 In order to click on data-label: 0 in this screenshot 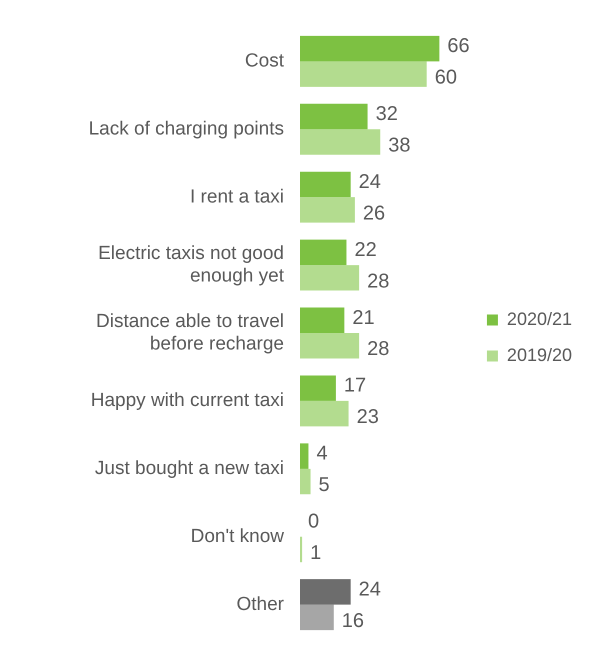, I will do `click(314, 521)`.